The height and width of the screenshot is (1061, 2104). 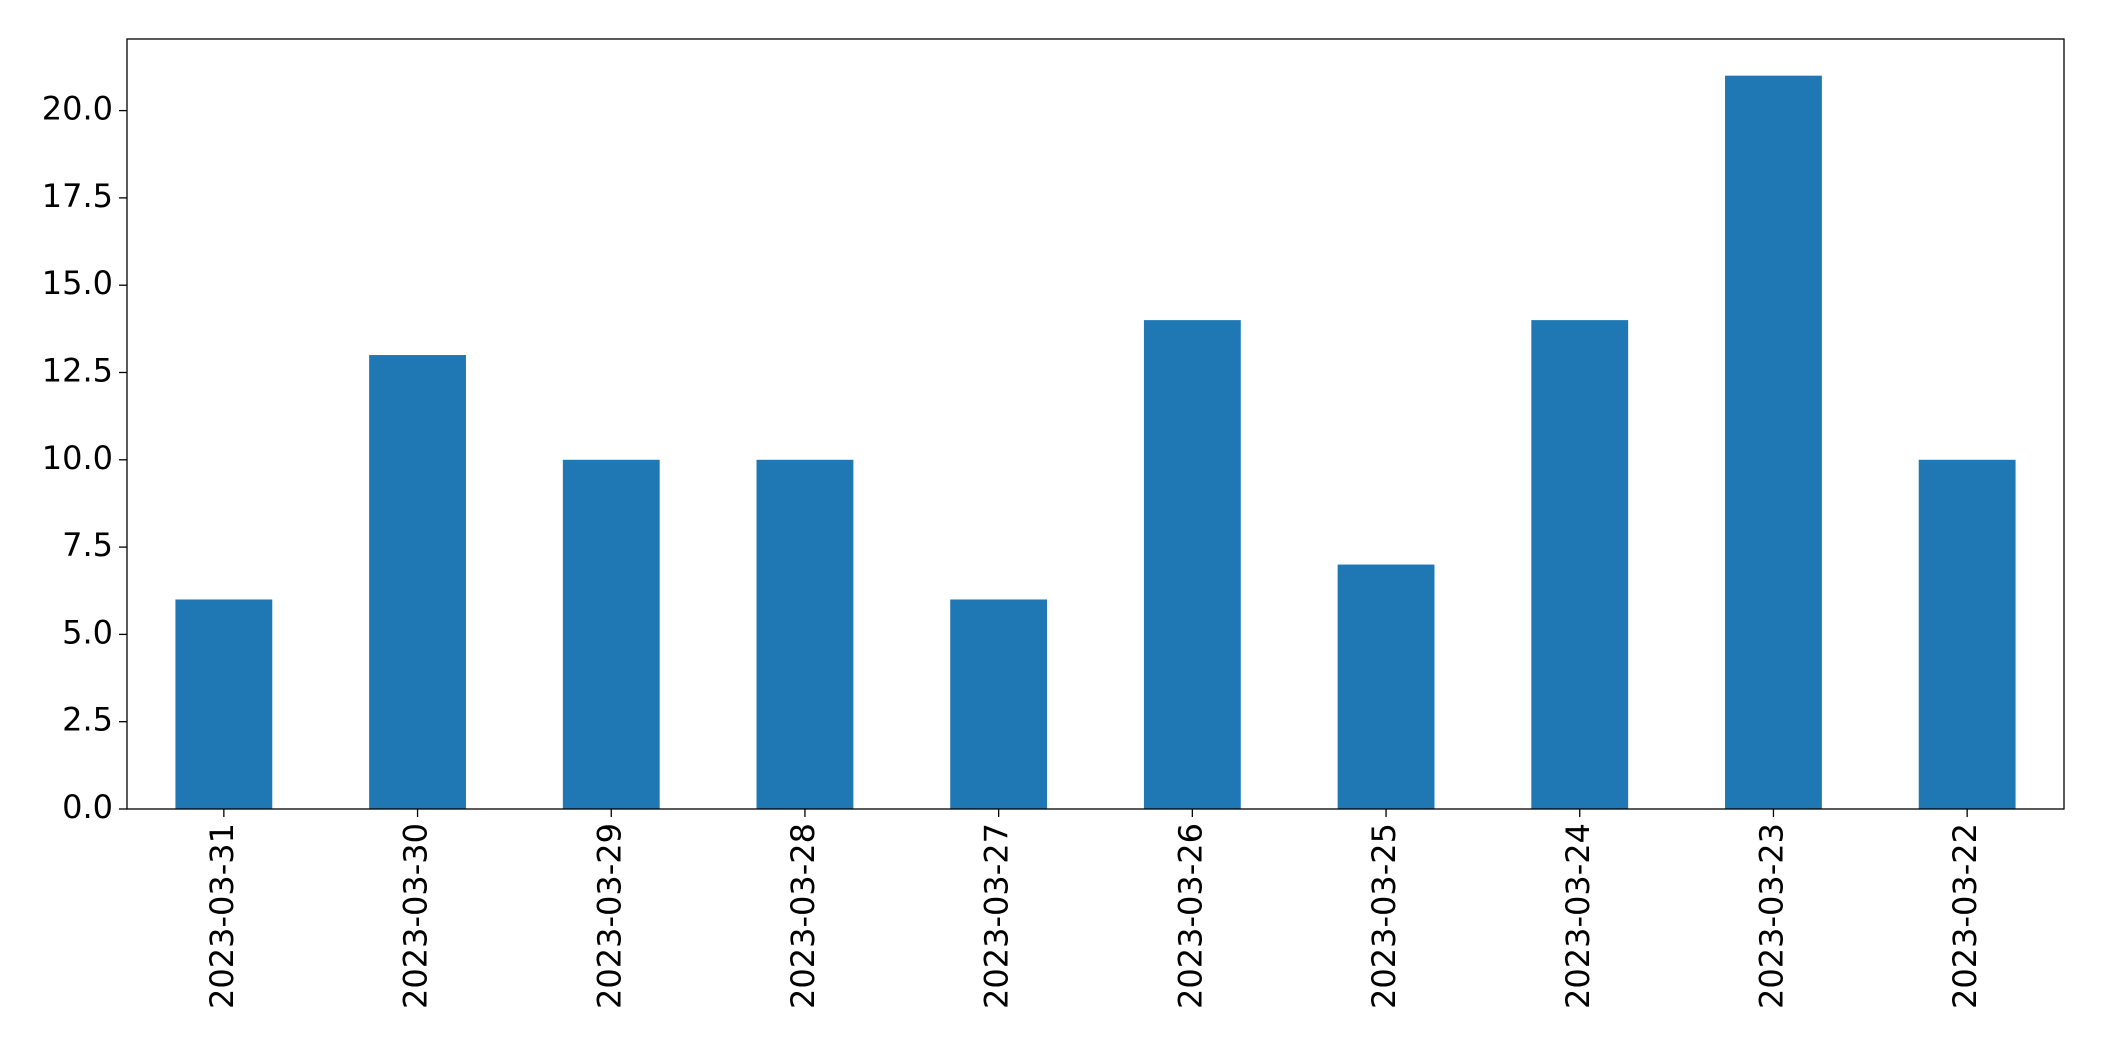 What do you see at coordinates (1384, 916) in the screenshot?
I see `x-tick-label: 2023-03-25` at bounding box center [1384, 916].